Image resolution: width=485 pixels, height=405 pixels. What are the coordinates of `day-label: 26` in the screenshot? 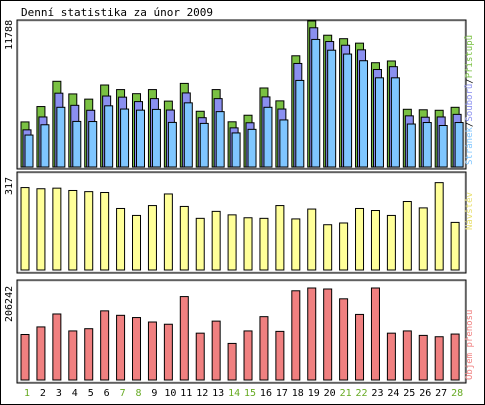 It's located at (425, 393).